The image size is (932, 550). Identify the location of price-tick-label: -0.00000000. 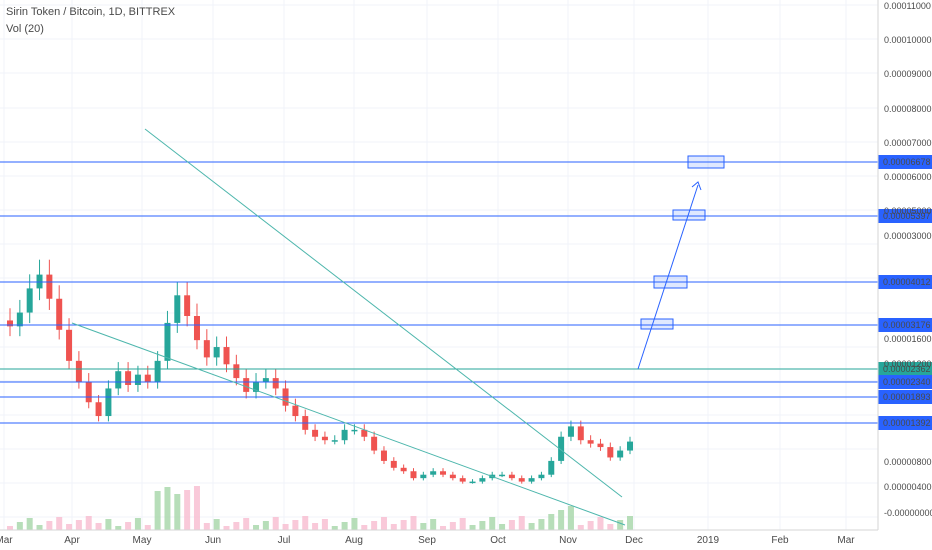
(908, 513).